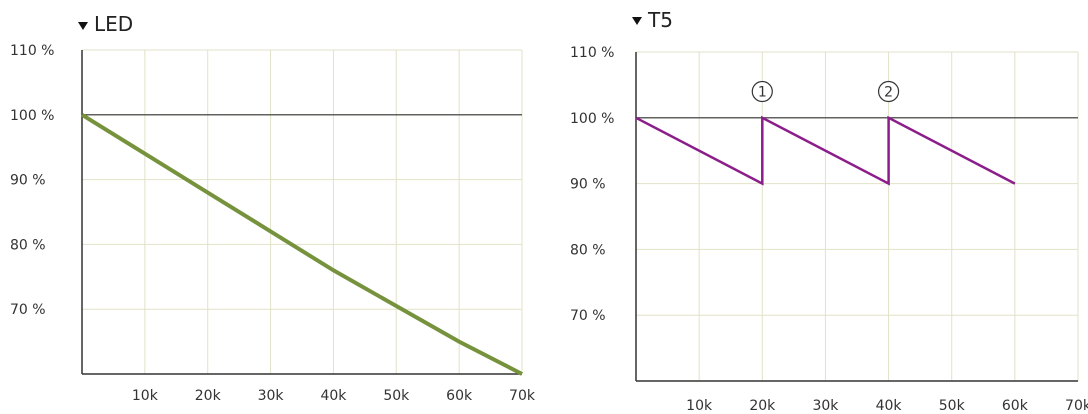  I want to click on led-y-tick-label: 100 %, so click(32, 116).